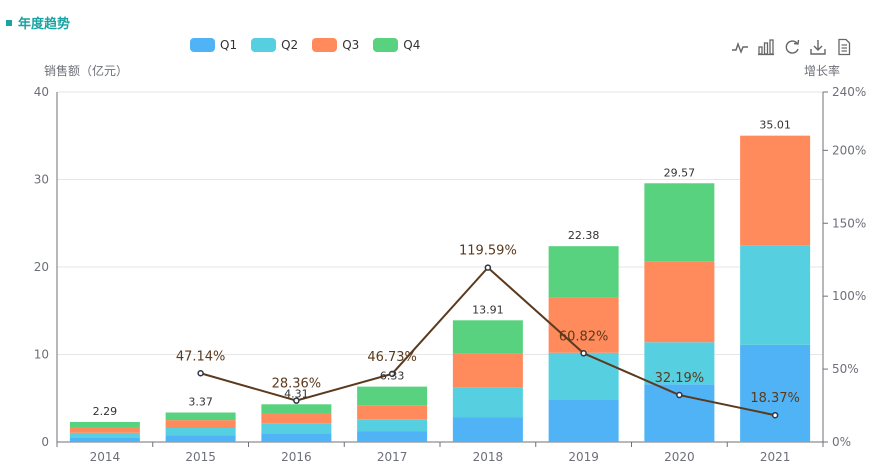 This screenshot has height=476, width=881. Describe the element at coordinates (201, 356) in the screenshot. I see `growth-label: 47.14%` at that location.